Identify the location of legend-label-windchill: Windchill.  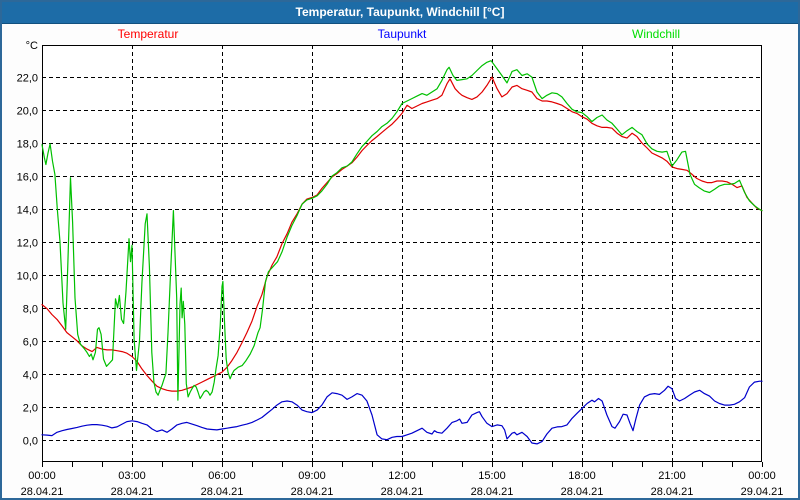
(656, 34).